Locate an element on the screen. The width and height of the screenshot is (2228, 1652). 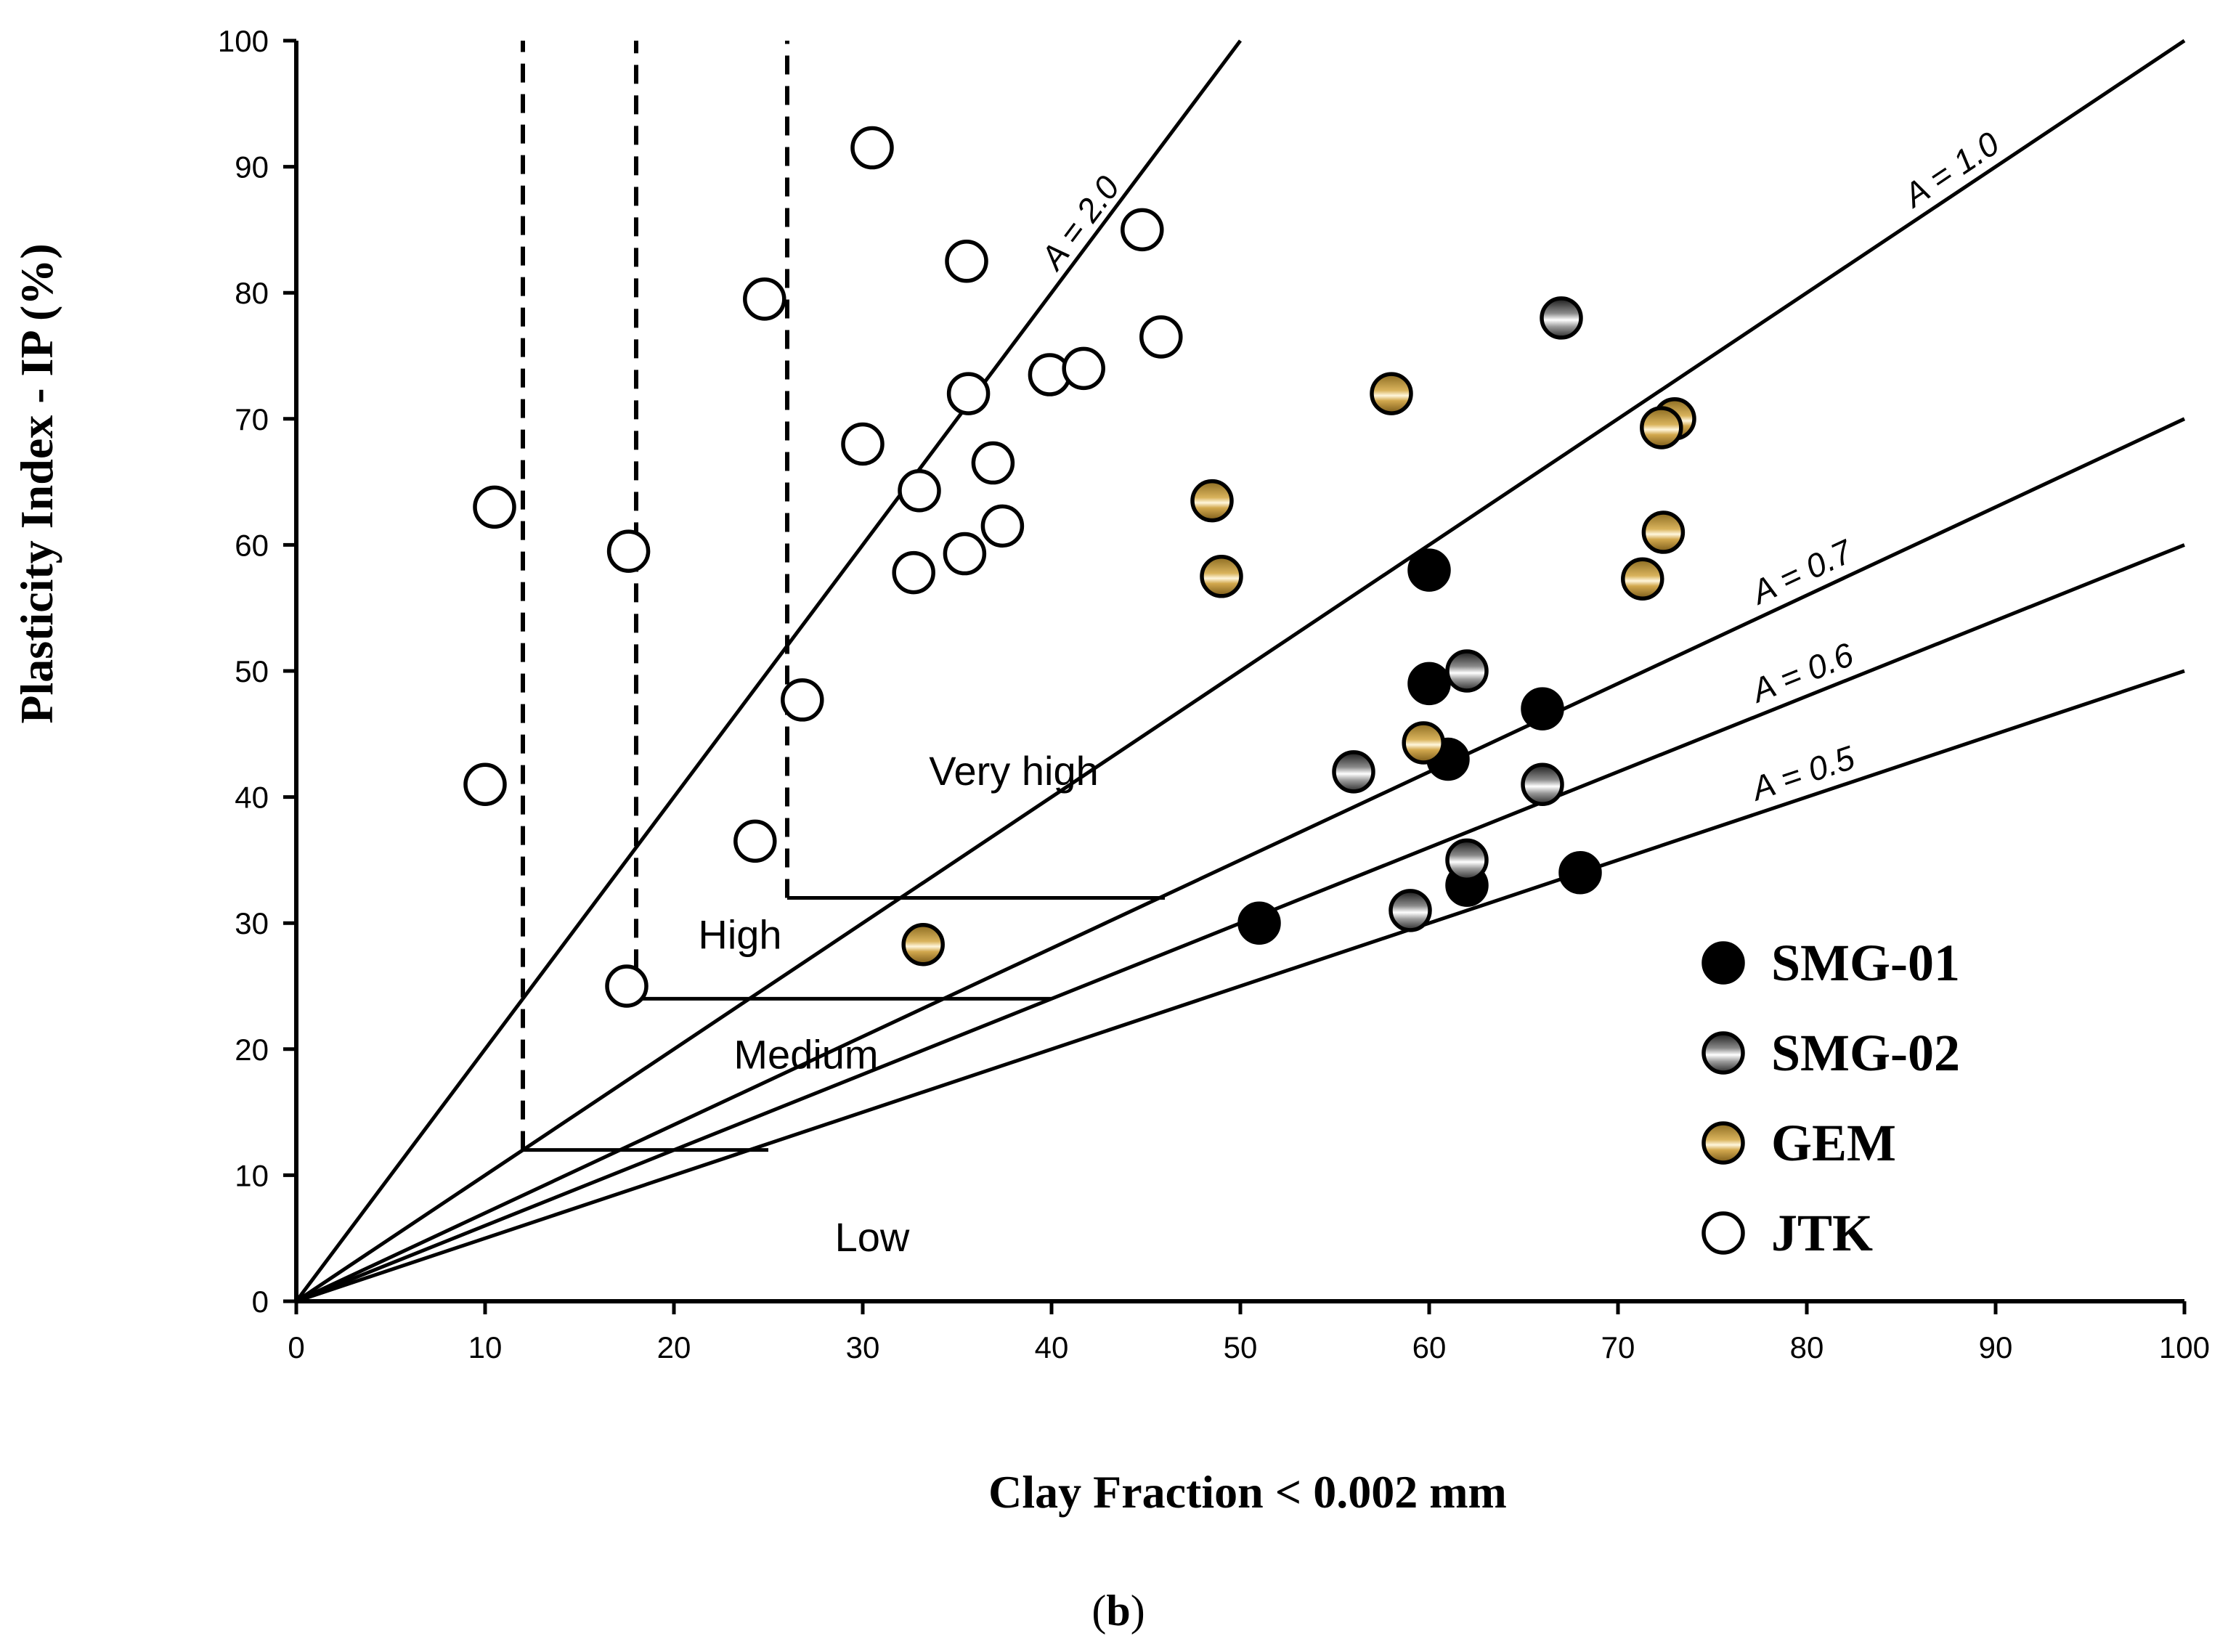
y-tick-label-40: 40 is located at coordinates (252, 798).